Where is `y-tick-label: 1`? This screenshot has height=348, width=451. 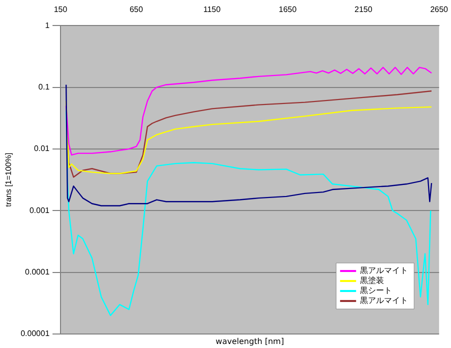
y-tick-label: 1 is located at coordinates (47, 25).